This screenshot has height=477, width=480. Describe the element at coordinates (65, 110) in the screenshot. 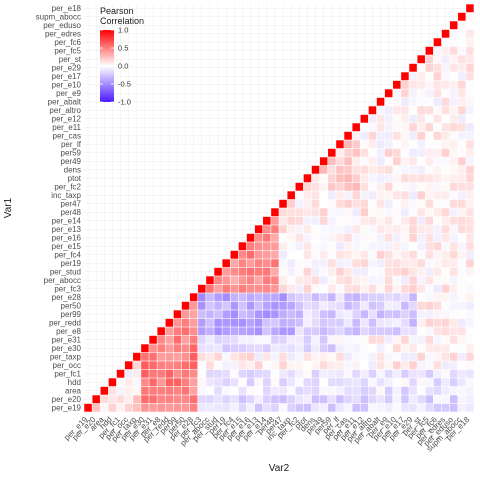

I see `y-tick-label: per_altro` at that location.